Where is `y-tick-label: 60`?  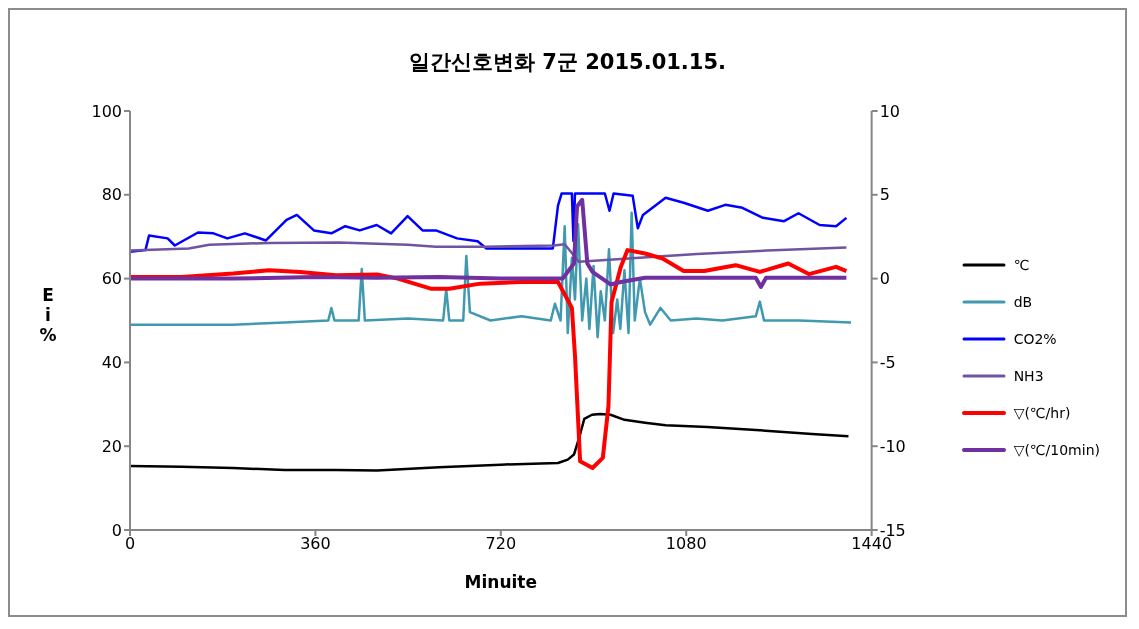
y-tick-label: 60 is located at coordinates (111, 279).